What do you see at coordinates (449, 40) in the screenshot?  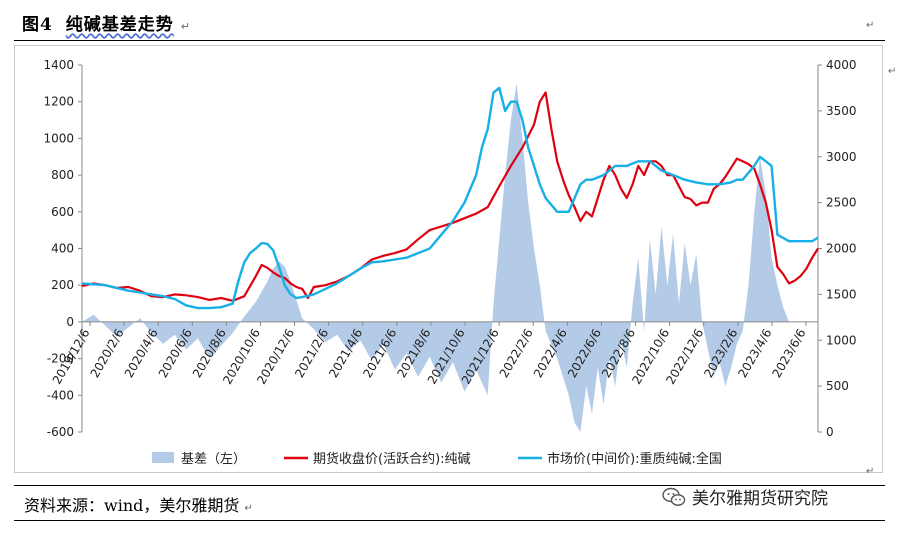 I see `title-rule` at bounding box center [449, 40].